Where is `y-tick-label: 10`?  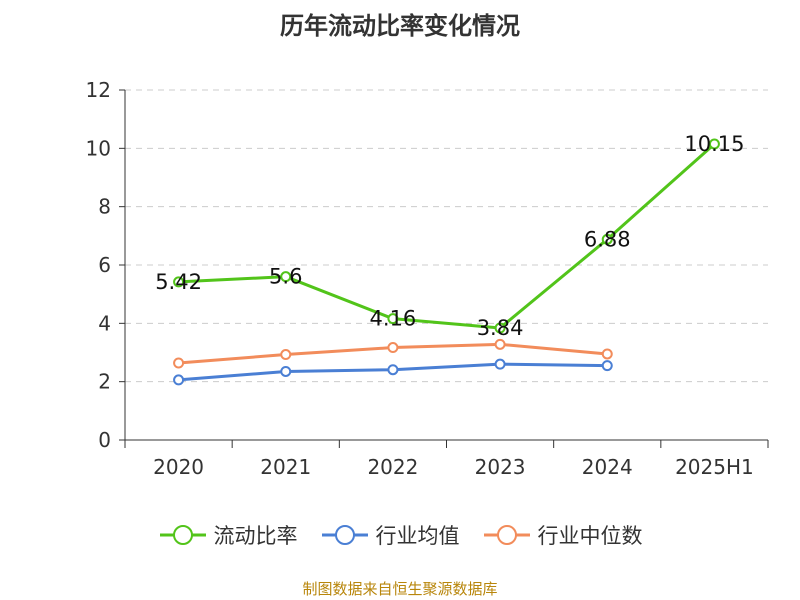
y-tick-label: 10 is located at coordinates (98, 148).